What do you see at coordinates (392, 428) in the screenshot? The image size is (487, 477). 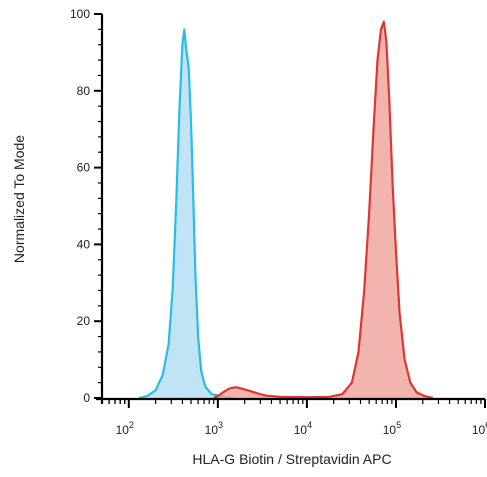 I see `x-tick-label: 10⁵` at bounding box center [392, 428].